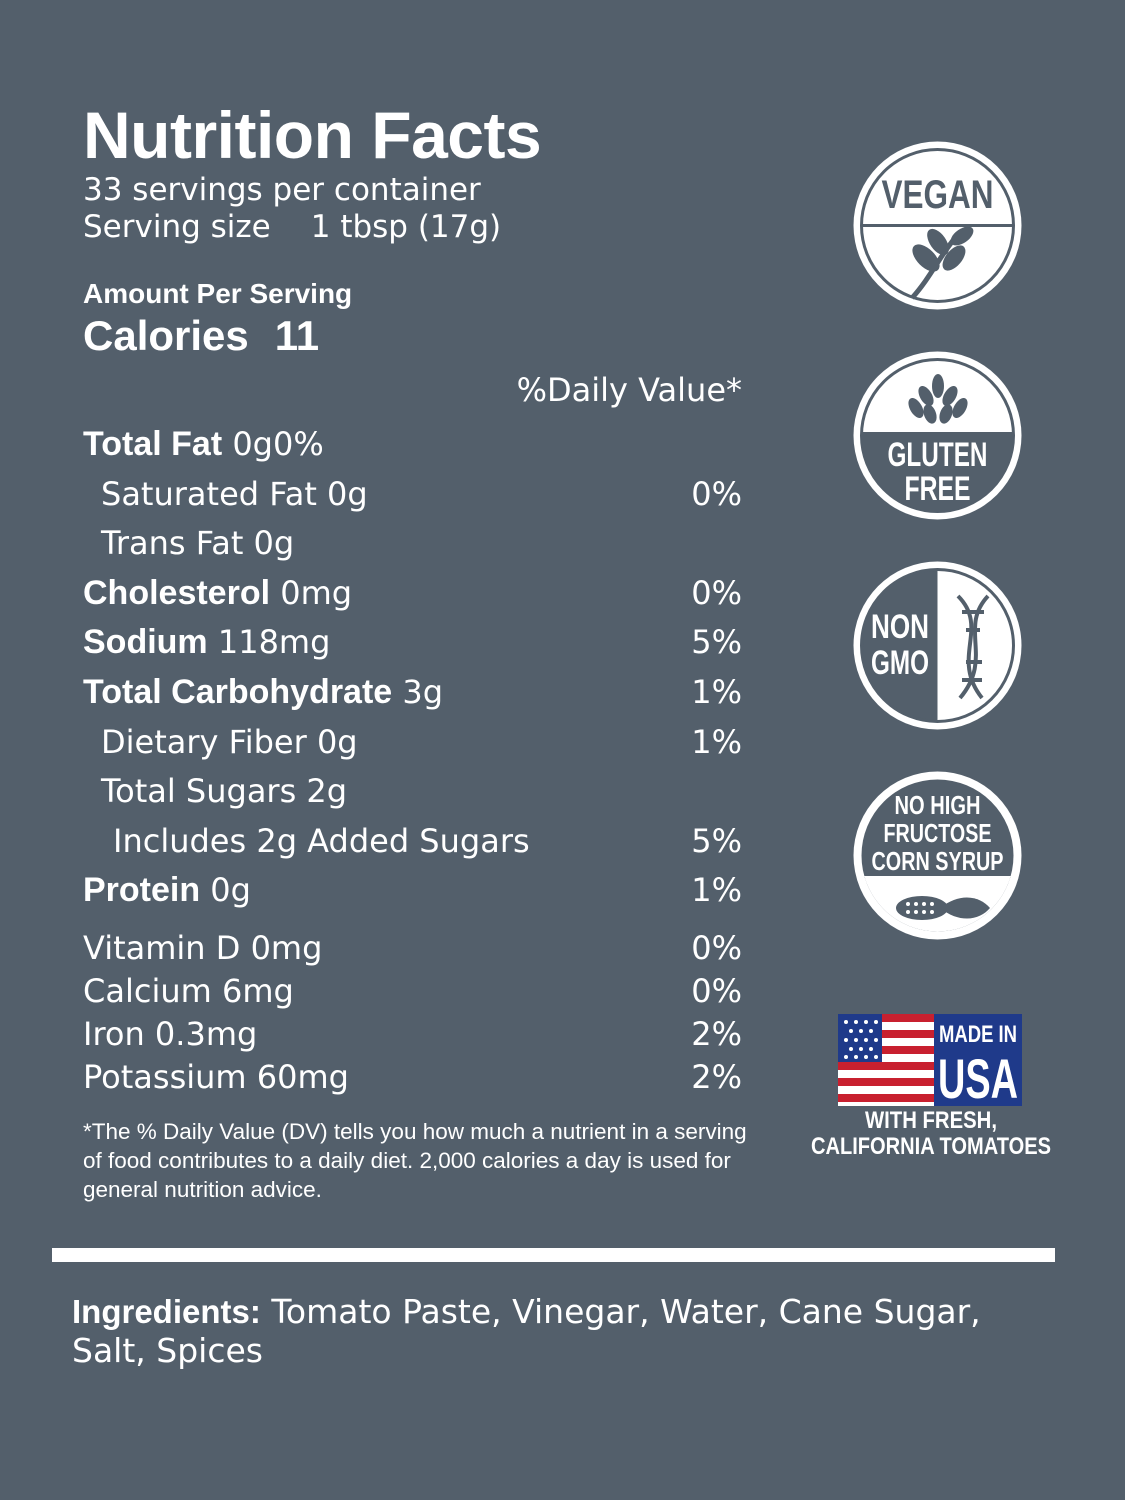  I want to click on nutrient-label: Saturated Fat 0g, so click(234, 493).